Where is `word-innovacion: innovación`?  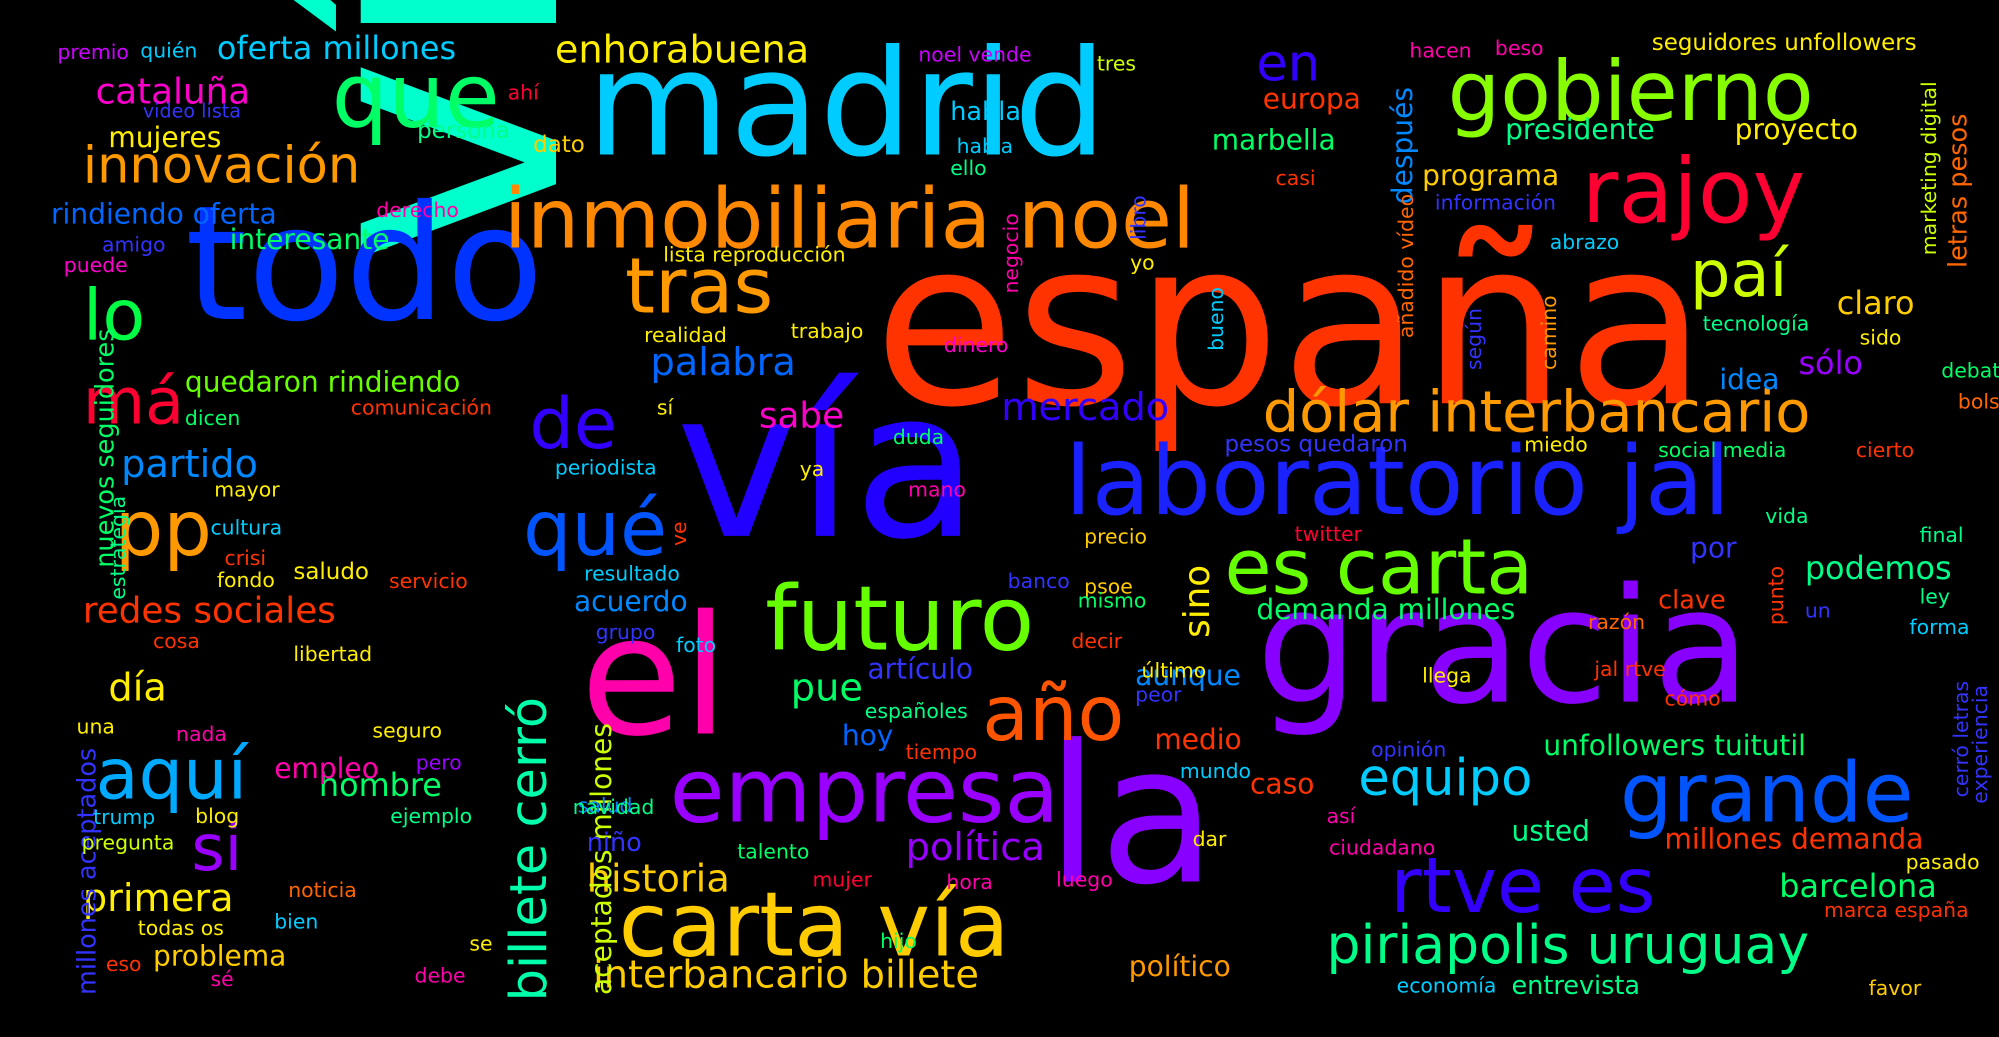
word-innovacion: innovación is located at coordinates (221, 166).